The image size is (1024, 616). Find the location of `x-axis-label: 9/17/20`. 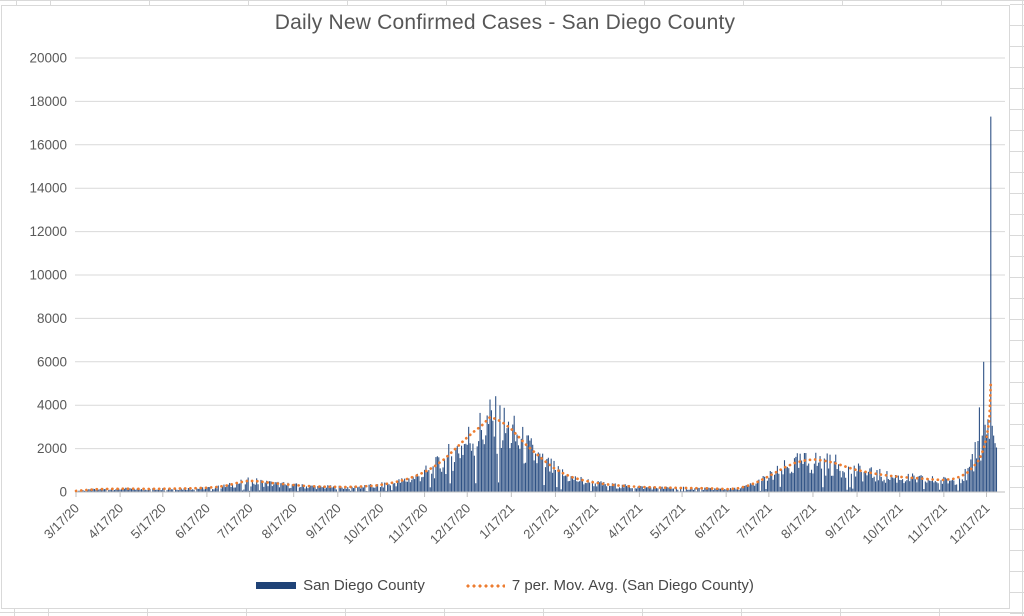

x-axis-label: 9/17/20 is located at coordinates (323, 521).